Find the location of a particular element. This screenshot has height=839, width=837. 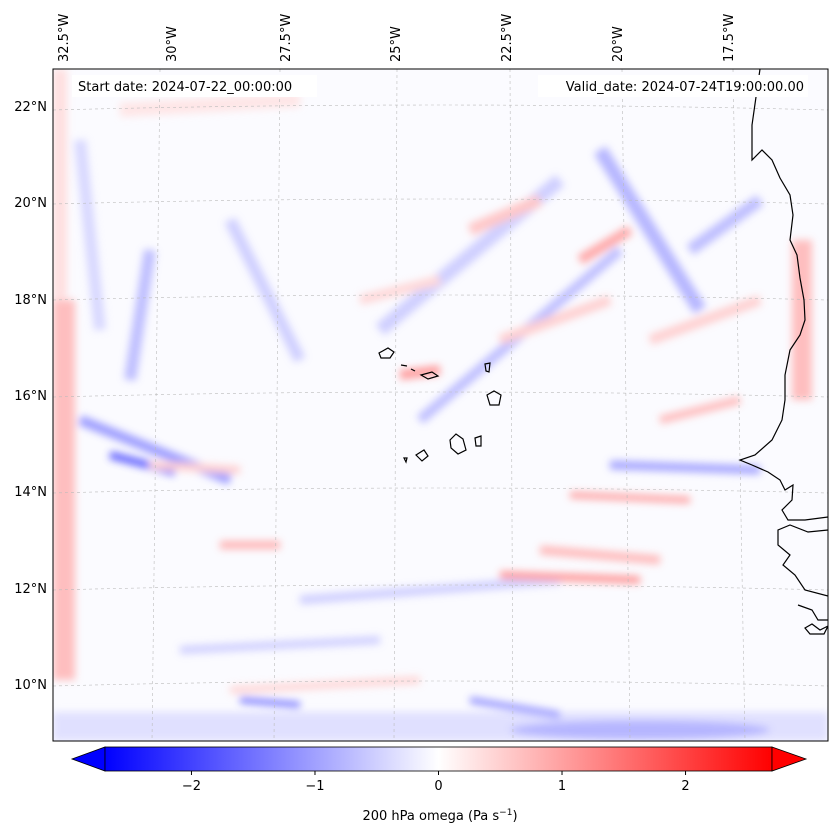

colorbar-tick-label: 2 is located at coordinates (685, 786).